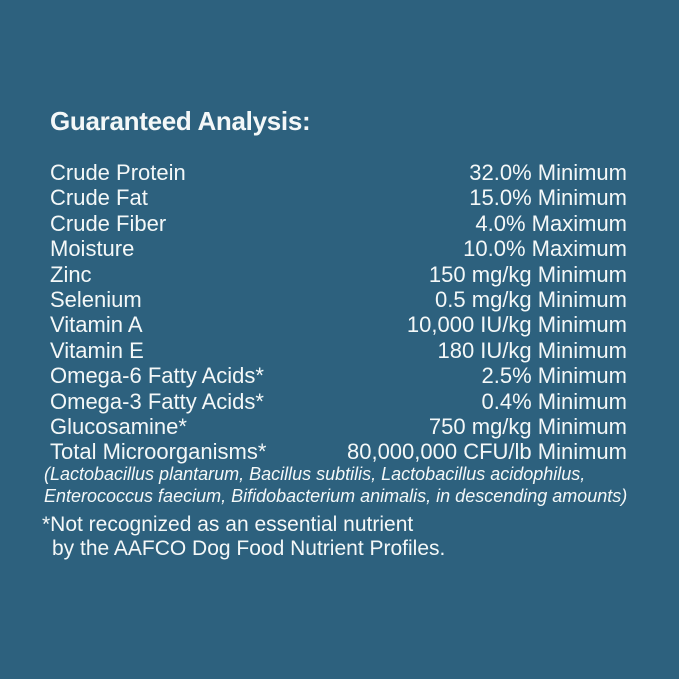  I want to click on nutrient-value: 750 mg/kg Minimum, so click(527, 427).